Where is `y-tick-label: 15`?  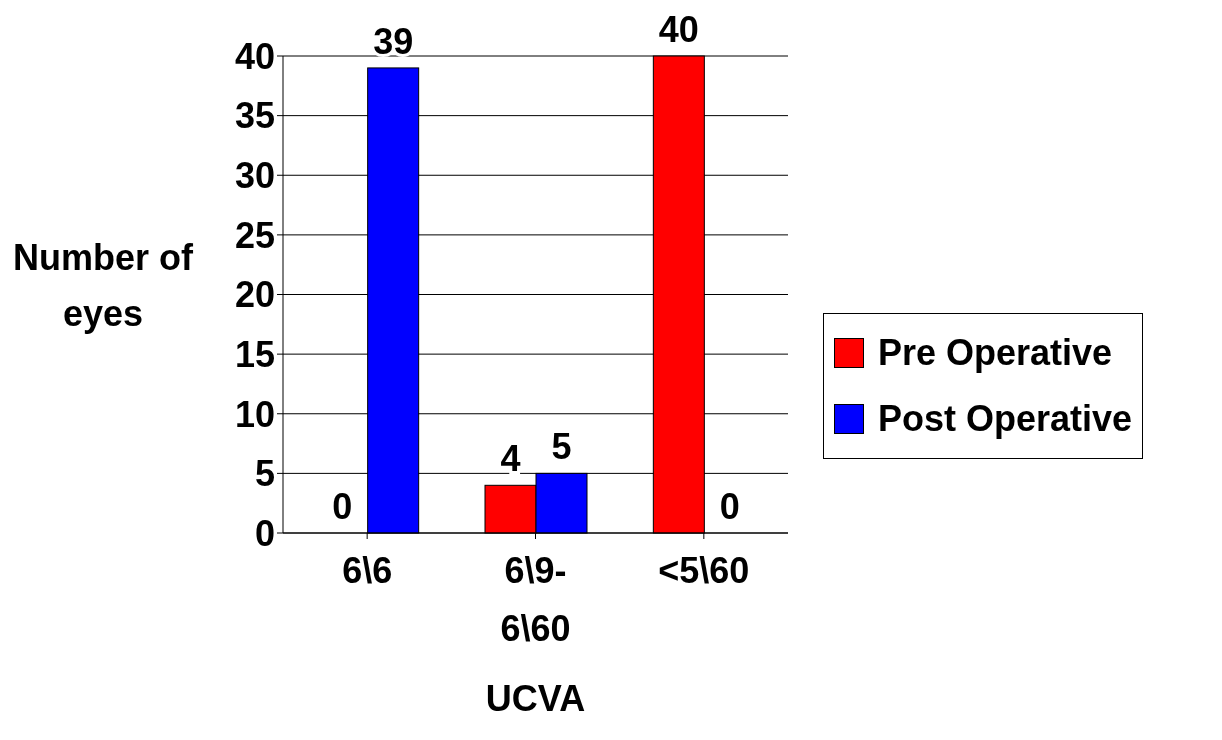 y-tick-label: 15 is located at coordinates (254, 354).